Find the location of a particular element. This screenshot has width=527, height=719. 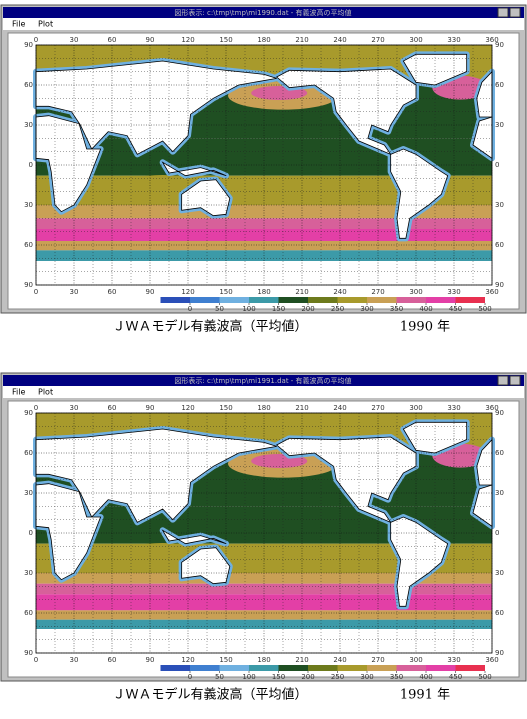

x-tick-label: 150 is located at coordinates (225, 408).